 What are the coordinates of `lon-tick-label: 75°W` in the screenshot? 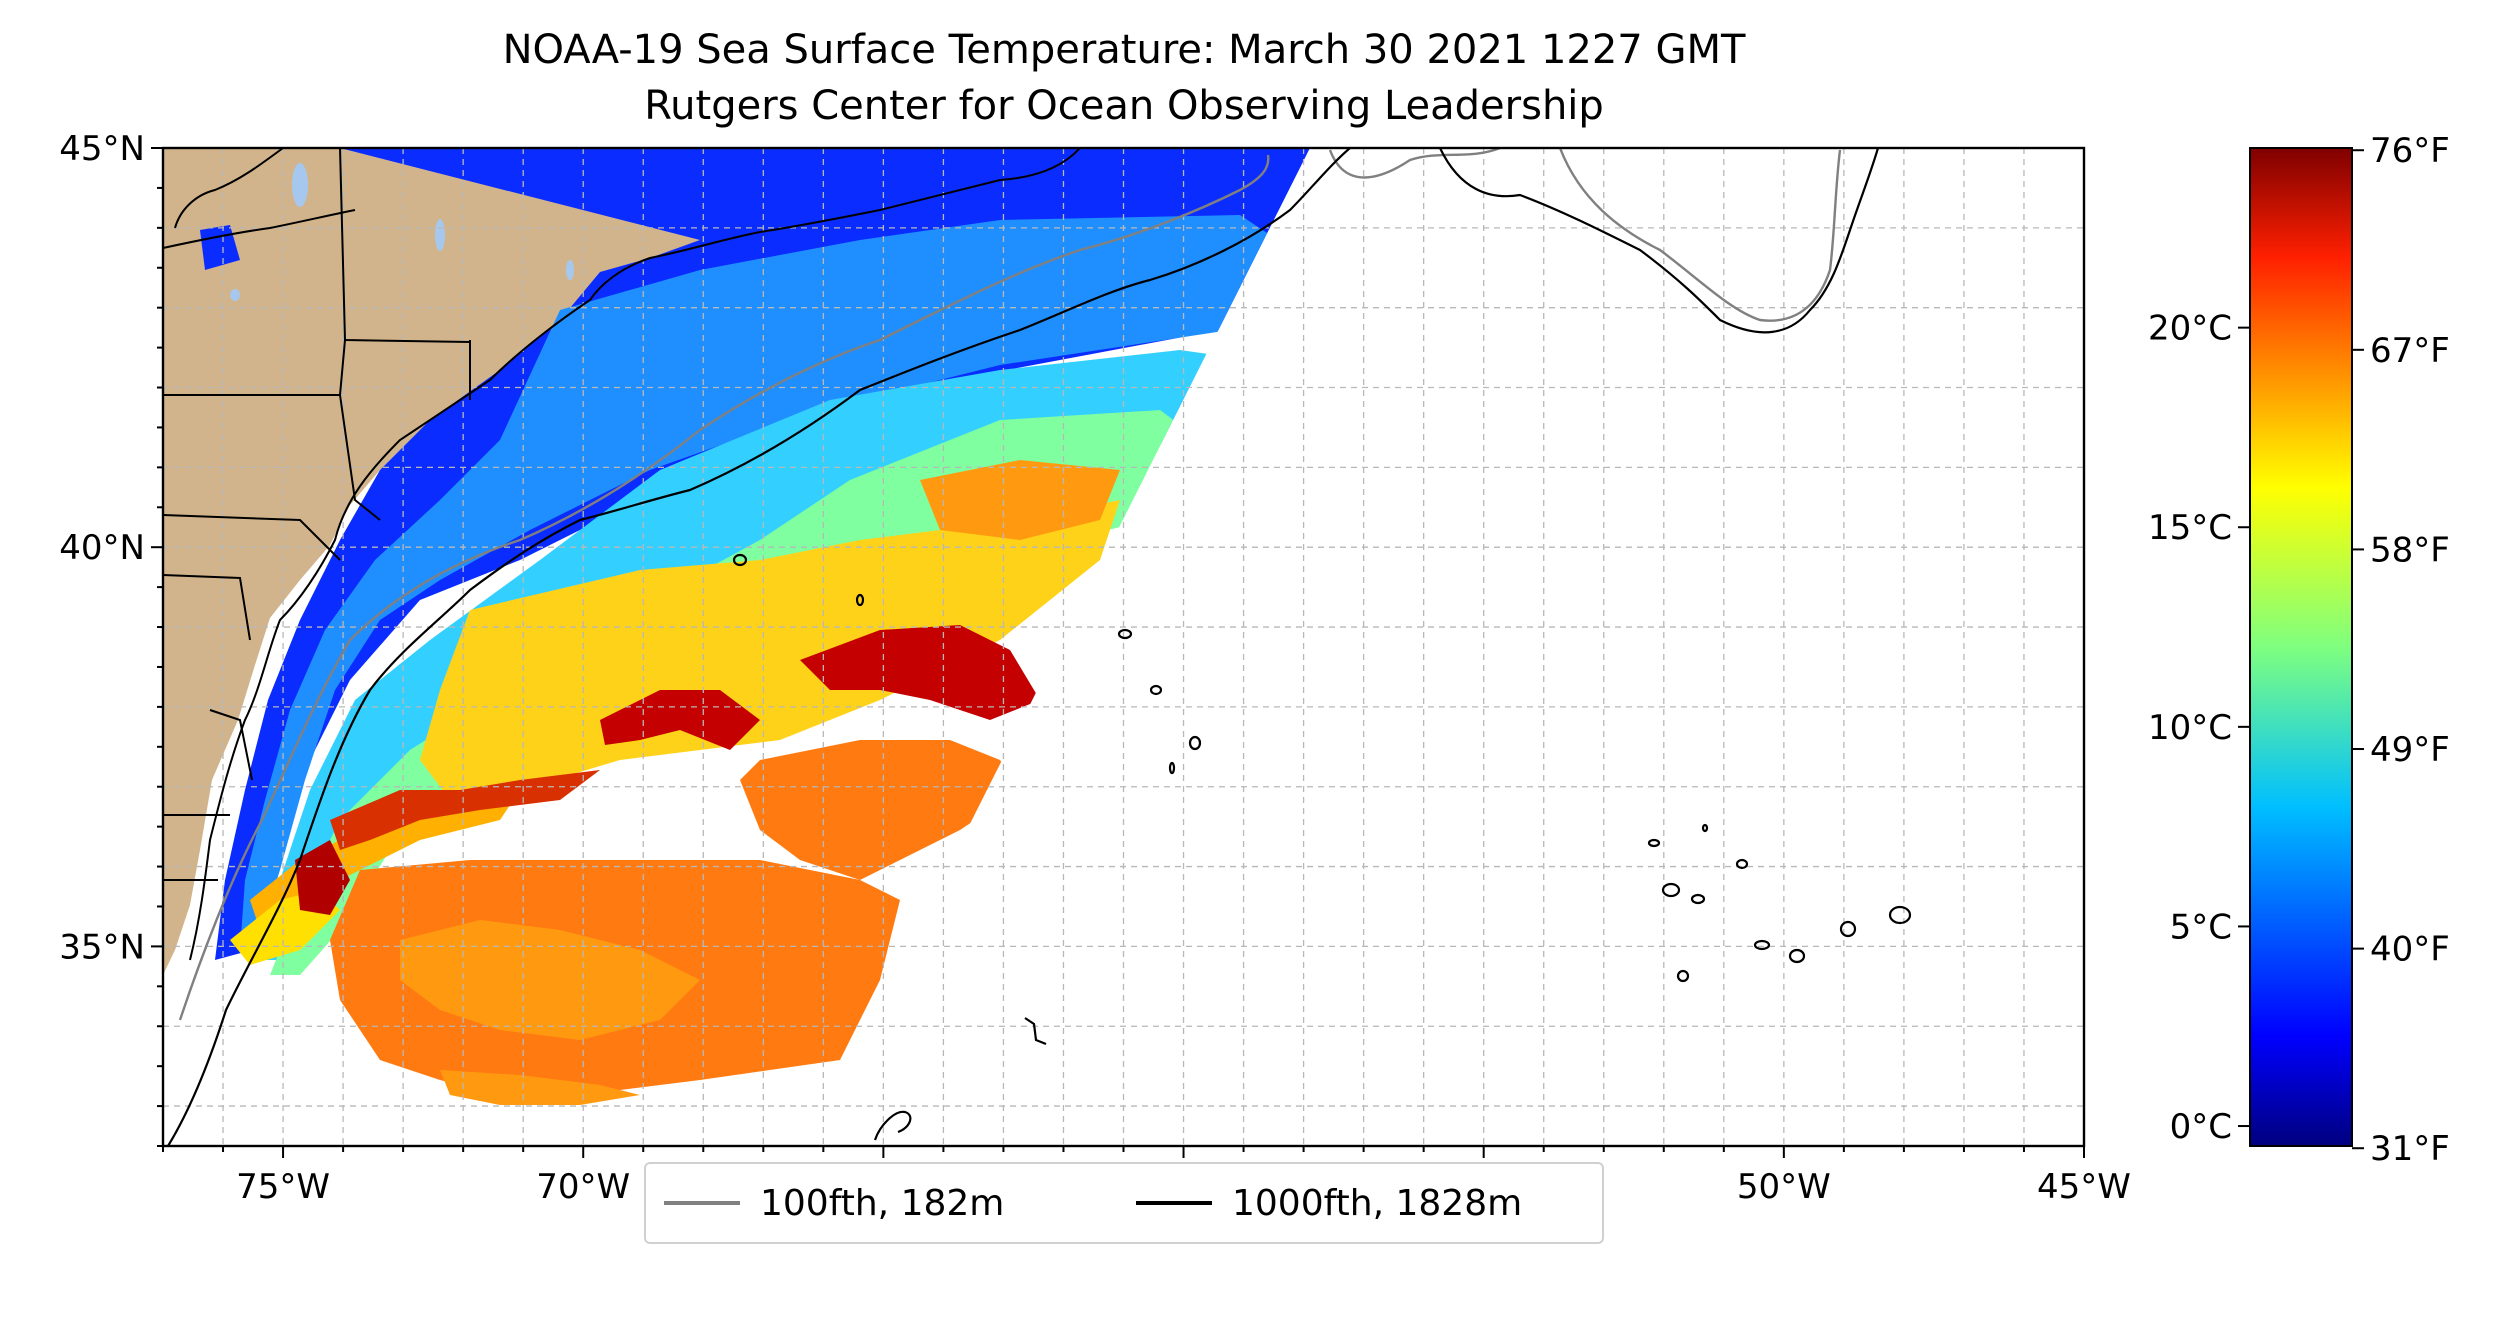 It's located at (283, 1187).